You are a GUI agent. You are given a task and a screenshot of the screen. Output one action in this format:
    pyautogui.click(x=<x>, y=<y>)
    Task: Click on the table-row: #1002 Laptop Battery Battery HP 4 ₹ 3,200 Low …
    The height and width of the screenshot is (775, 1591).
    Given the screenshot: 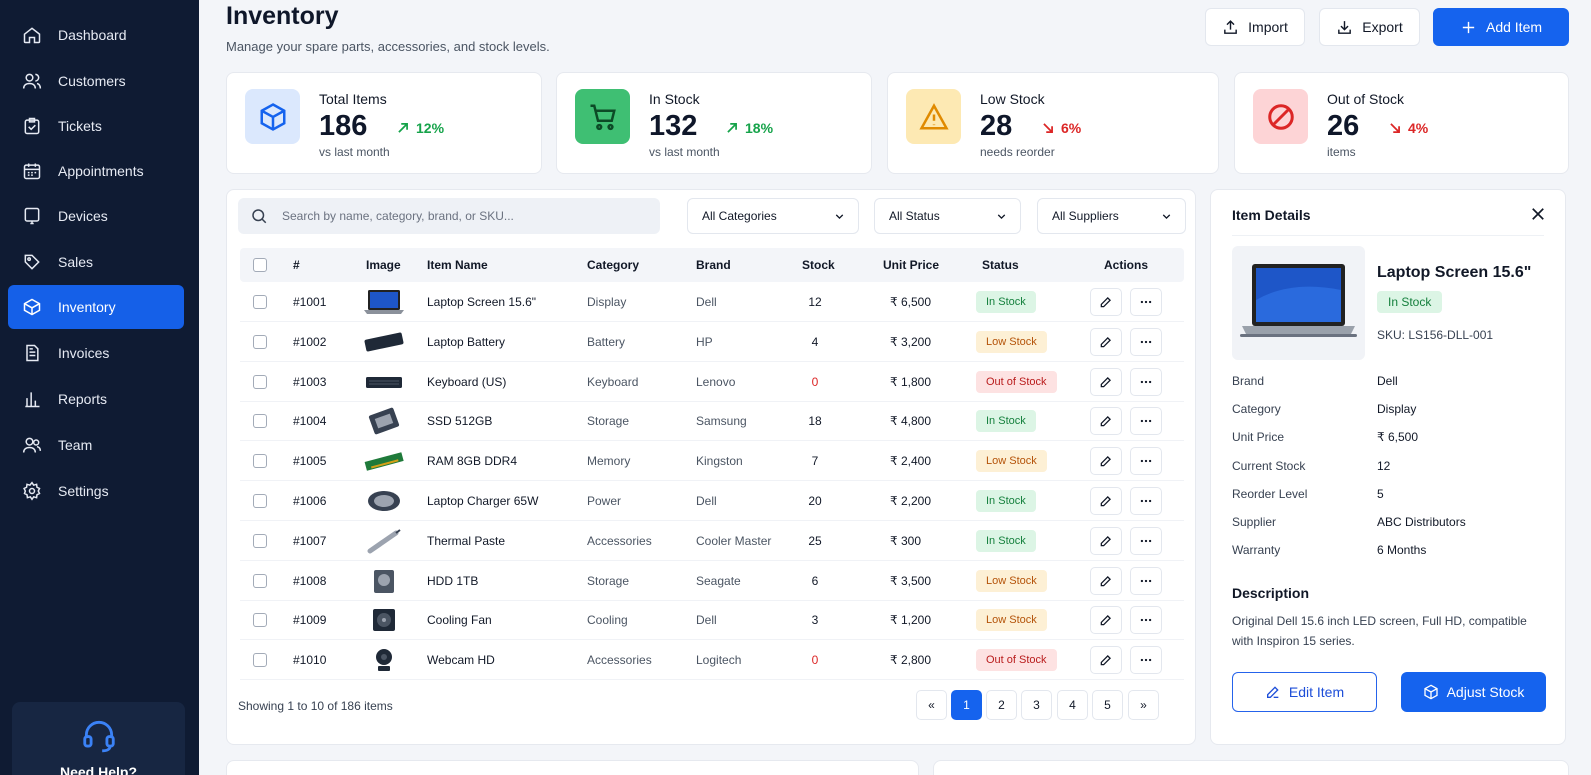 What is the action you would take?
    pyautogui.click(x=712, y=342)
    